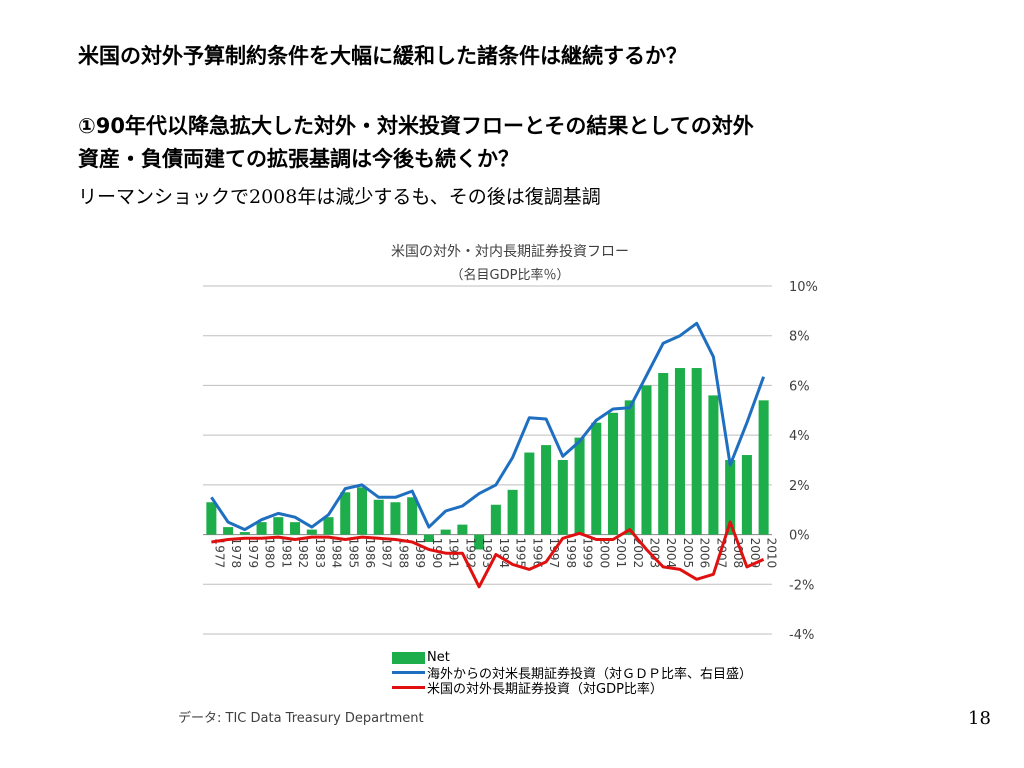 The width and height of the screenshot is (1024, 768). Describe the element at coordinates (510, 275) in the screenshot. I see `chart-subtitle: （名目GDP比率％）` at that location.